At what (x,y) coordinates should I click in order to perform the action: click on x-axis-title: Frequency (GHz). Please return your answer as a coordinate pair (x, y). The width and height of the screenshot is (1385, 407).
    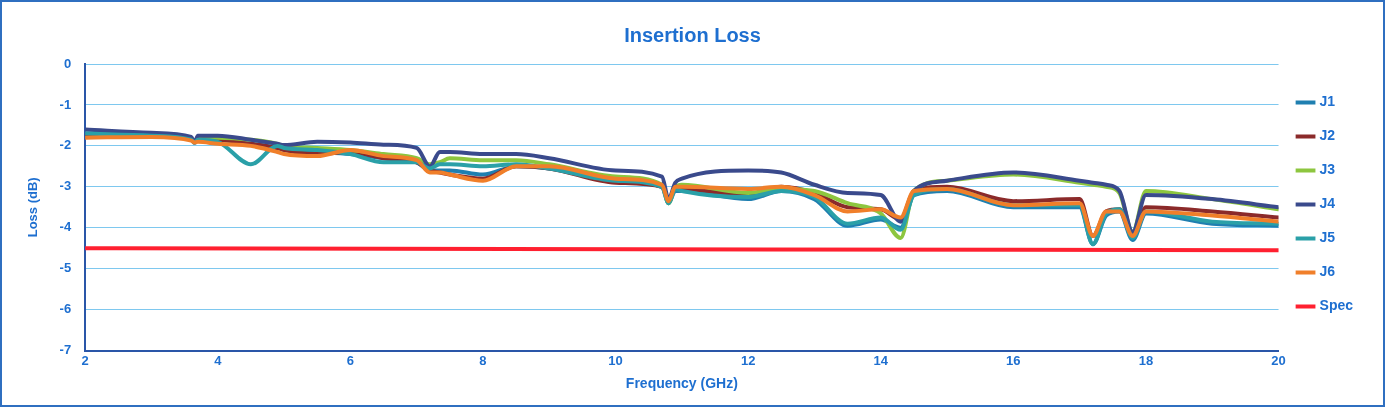
    Looking at the image, I should click on (681, 383).